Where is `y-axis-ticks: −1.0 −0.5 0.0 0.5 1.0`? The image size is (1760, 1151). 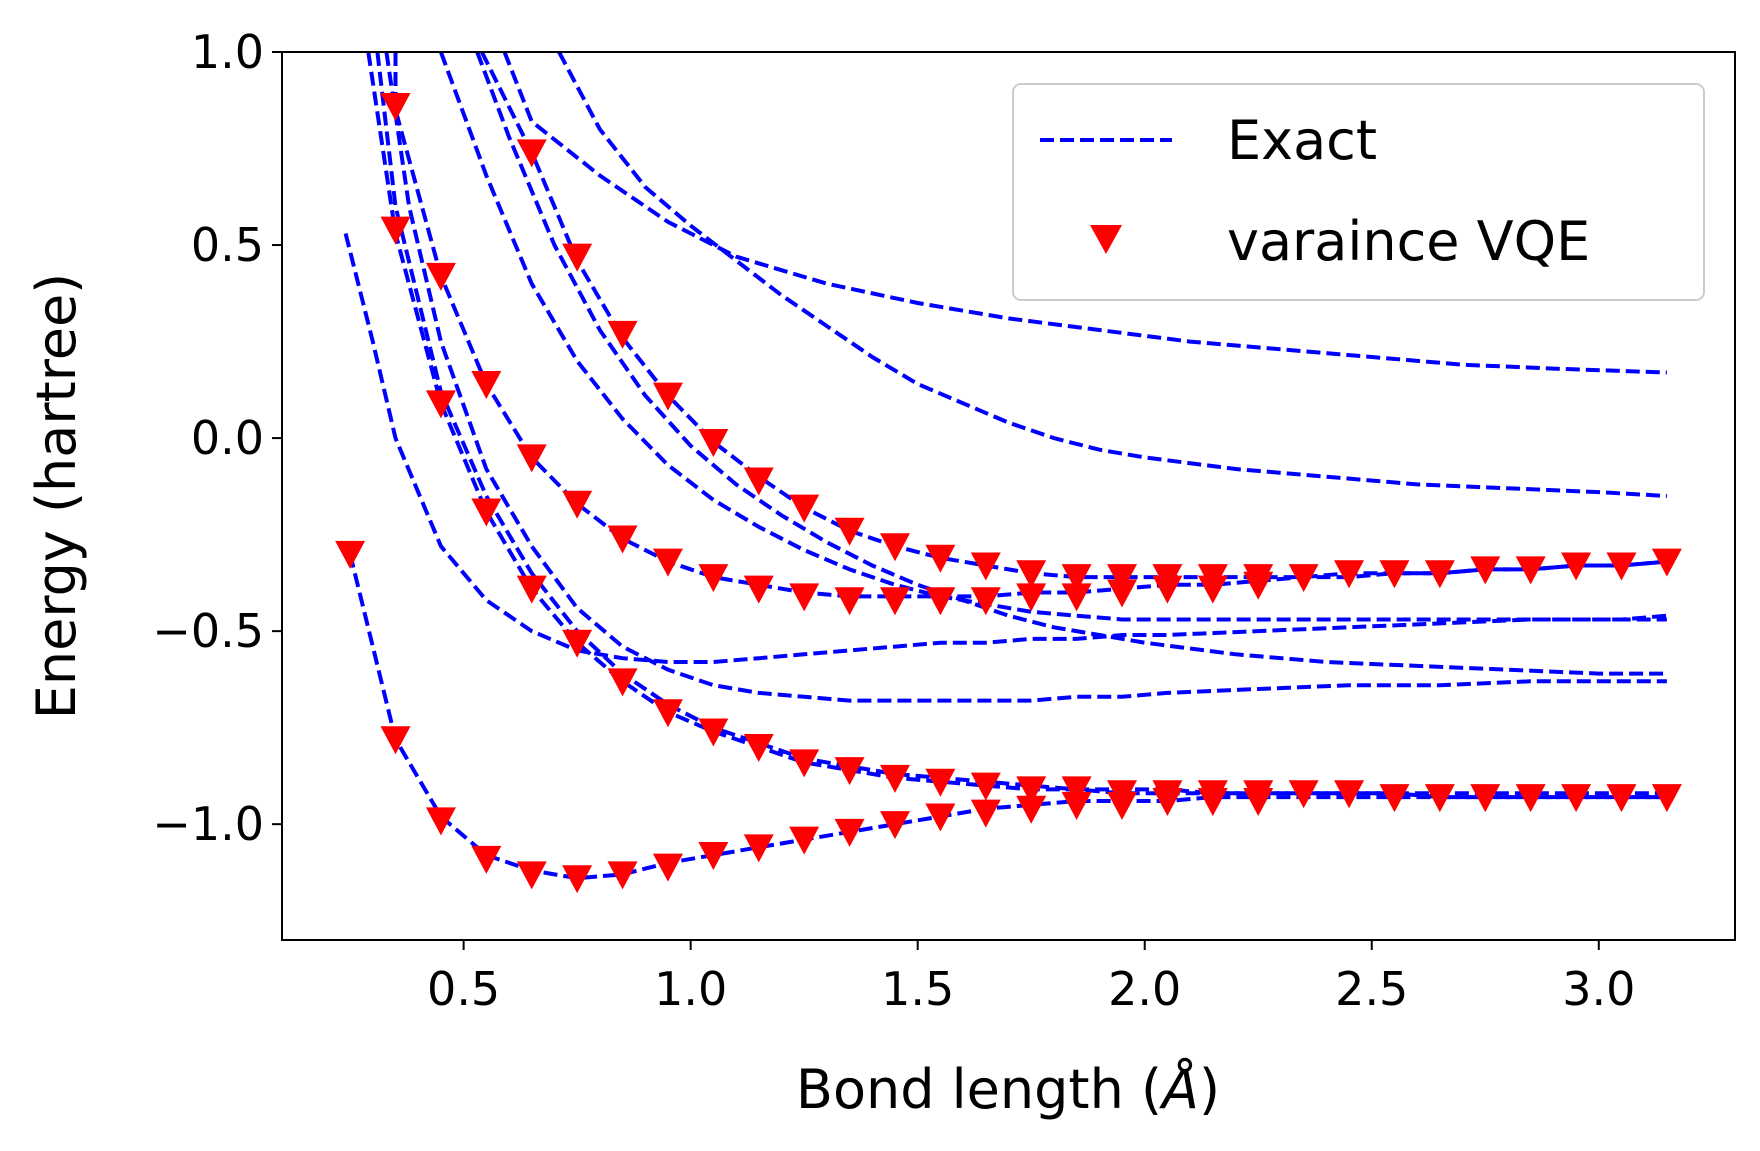 y-axis-ticks: −1.0 −0.5 0.0 0.5 1.0 is located at coordinates (217, 438).